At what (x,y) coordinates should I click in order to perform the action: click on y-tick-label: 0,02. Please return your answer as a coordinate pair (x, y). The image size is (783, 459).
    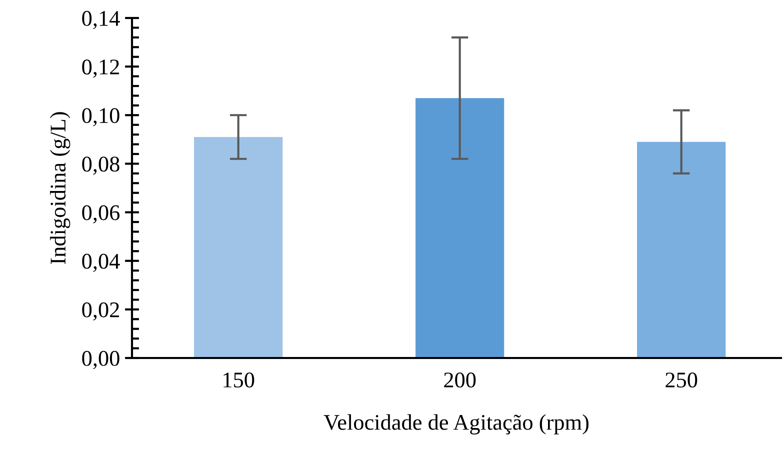
    Looking at the image, I should click on (100, 311).